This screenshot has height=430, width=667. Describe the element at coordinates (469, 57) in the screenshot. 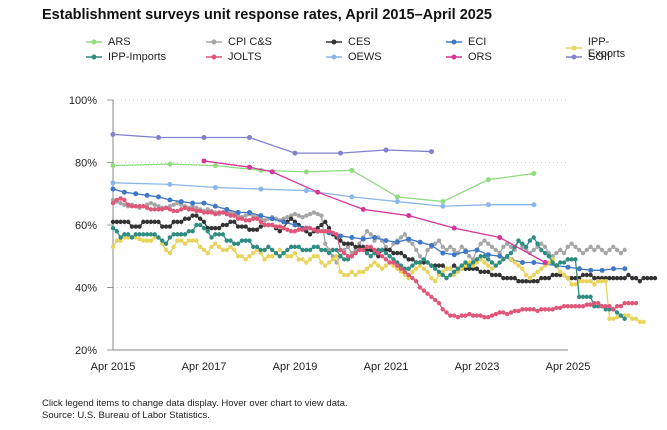

I see `legend-item-ors: ORS` at that location.